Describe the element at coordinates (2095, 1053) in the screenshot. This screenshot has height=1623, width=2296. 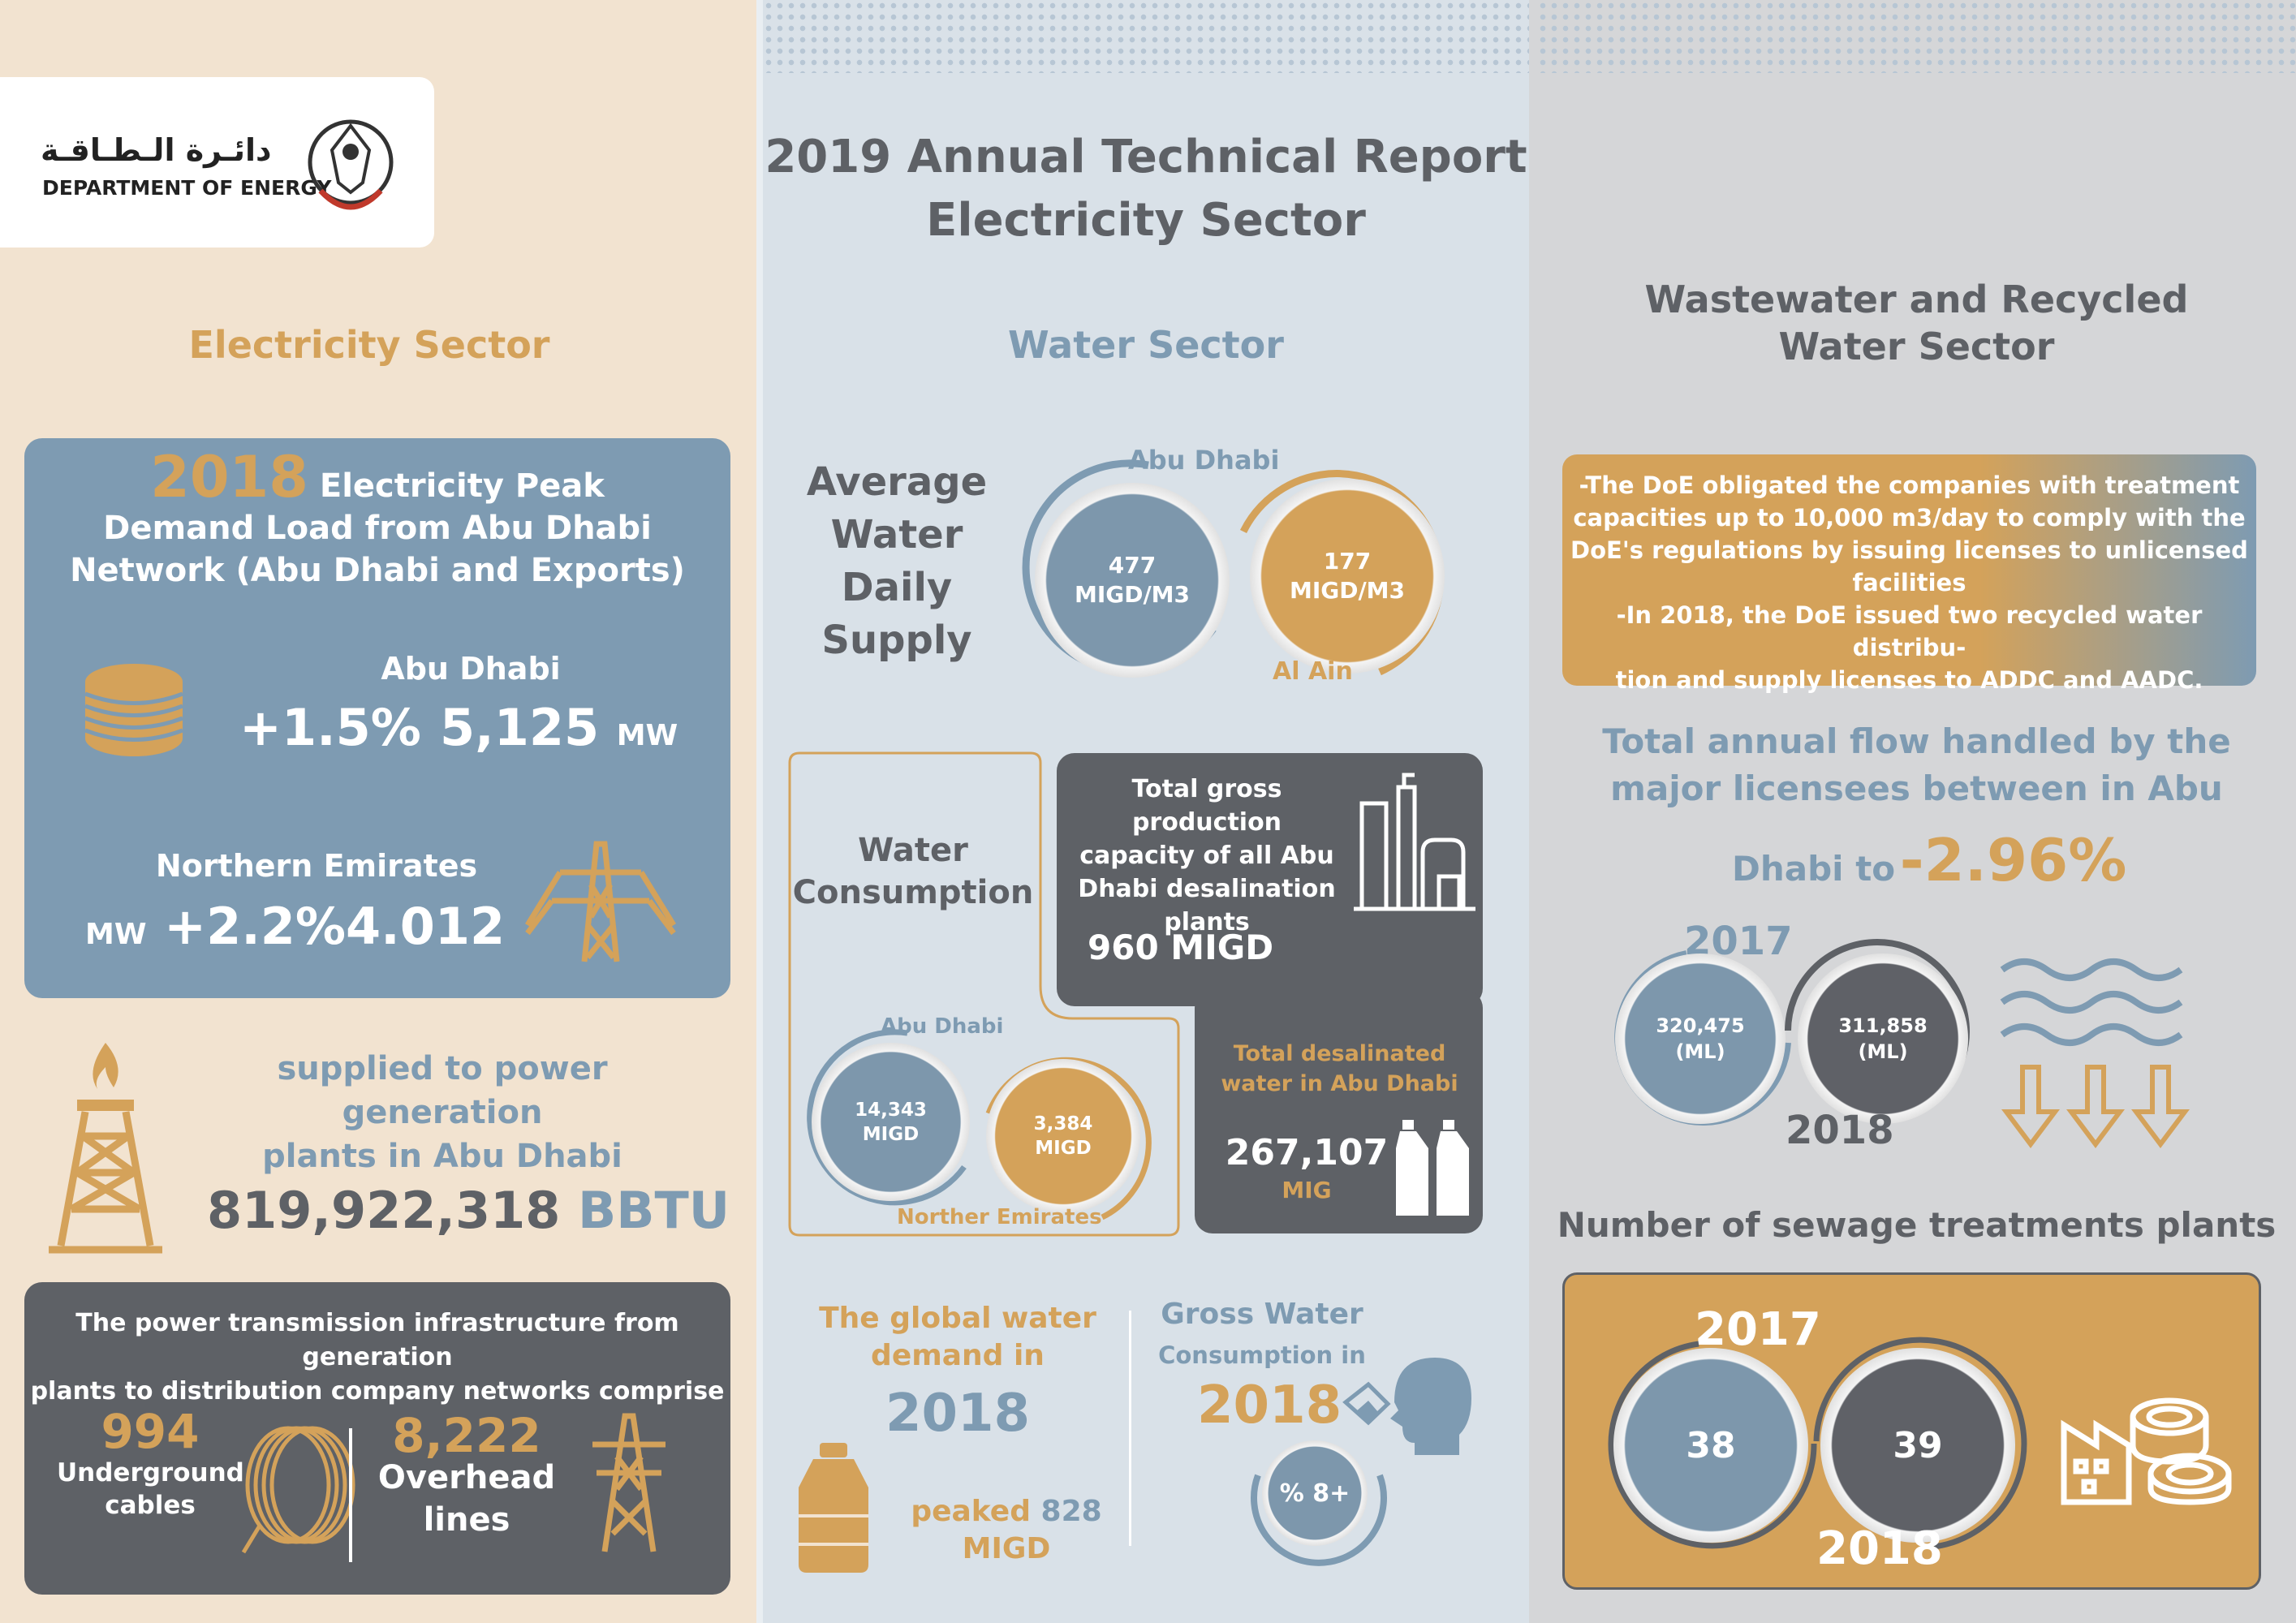
I see `waves-arrows-icon` at that location.